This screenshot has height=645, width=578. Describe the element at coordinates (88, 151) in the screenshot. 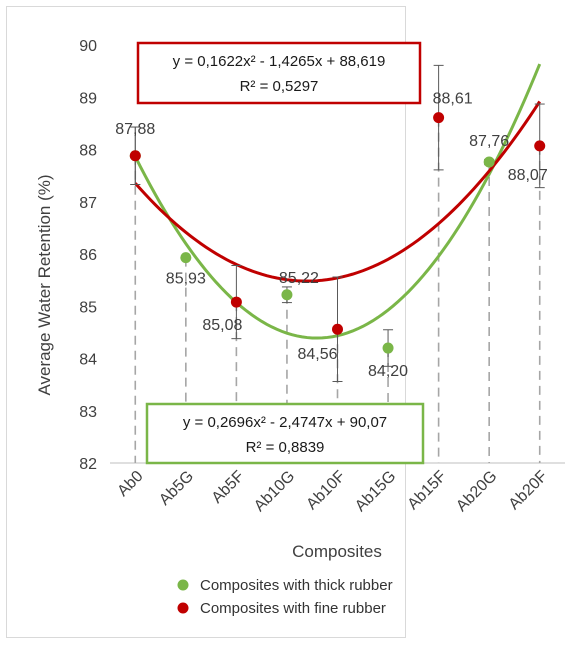

I see `y-tick-label: 88` at that location.